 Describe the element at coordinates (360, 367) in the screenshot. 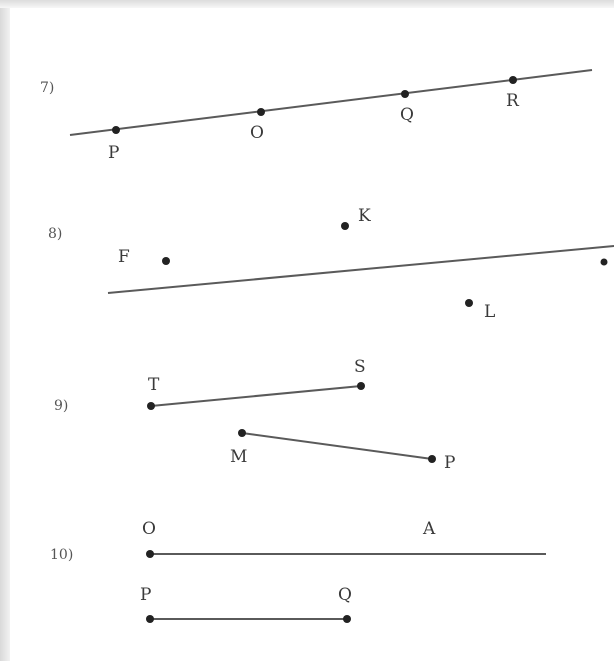

I see `label-S: S` at that location.